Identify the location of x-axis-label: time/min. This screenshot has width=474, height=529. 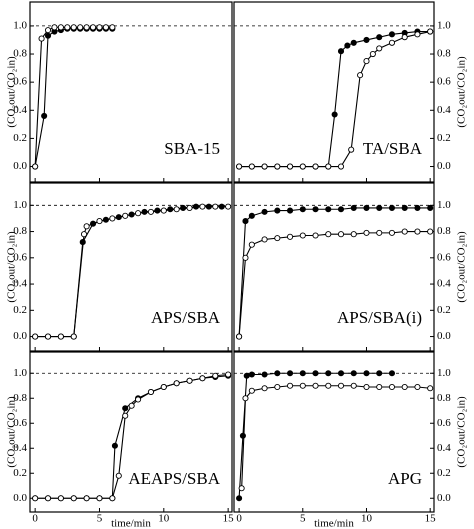
(334, 523).